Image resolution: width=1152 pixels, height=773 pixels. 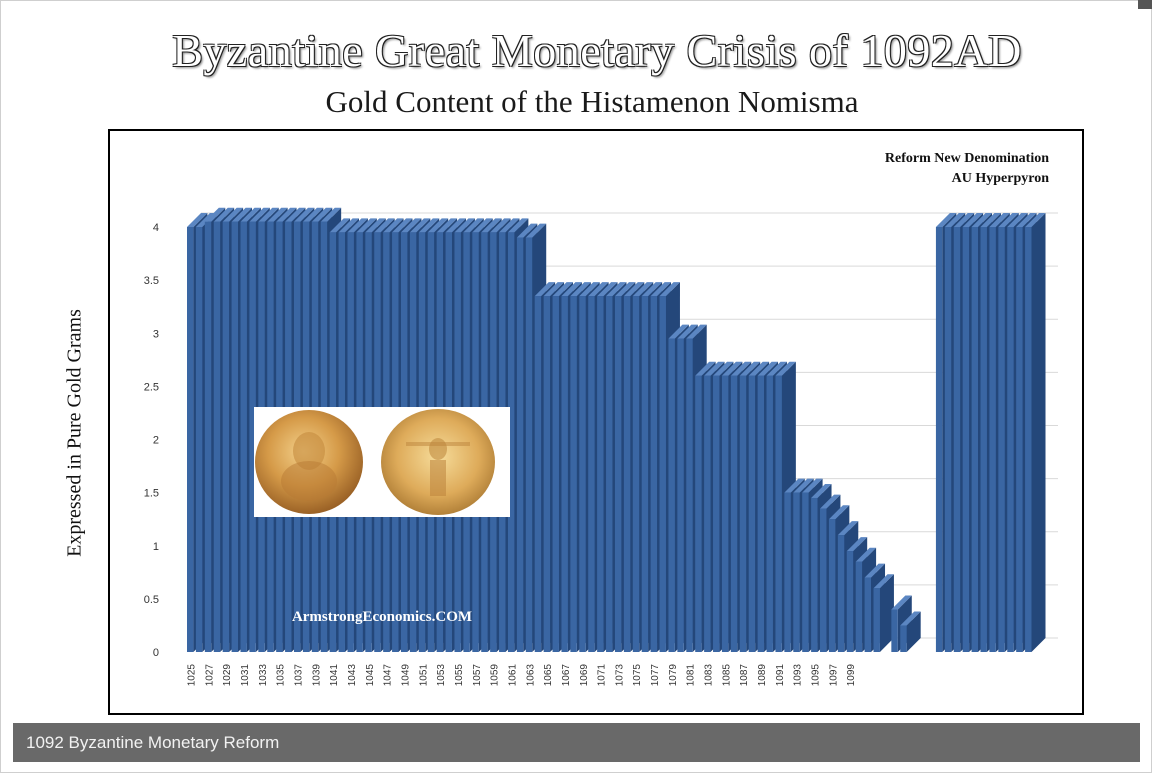 I want to click on x-tick-label: 1097, so click(x=833, y=675).